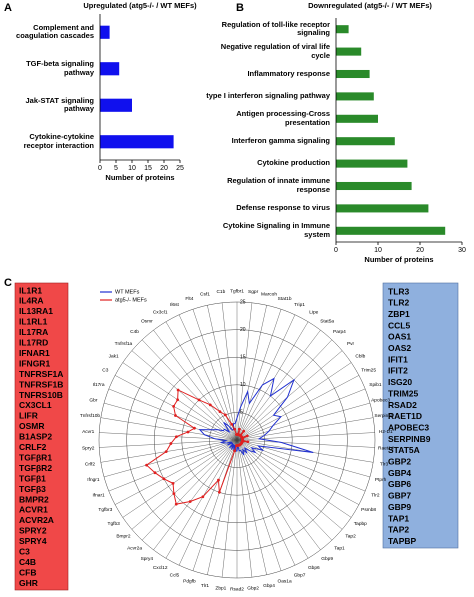 This screenshot has width=474, height=597. What do you see at coordinates (403, 393) in the screenshot?
I see `gene-name: TRIM25` at bounding box center [403, 393].